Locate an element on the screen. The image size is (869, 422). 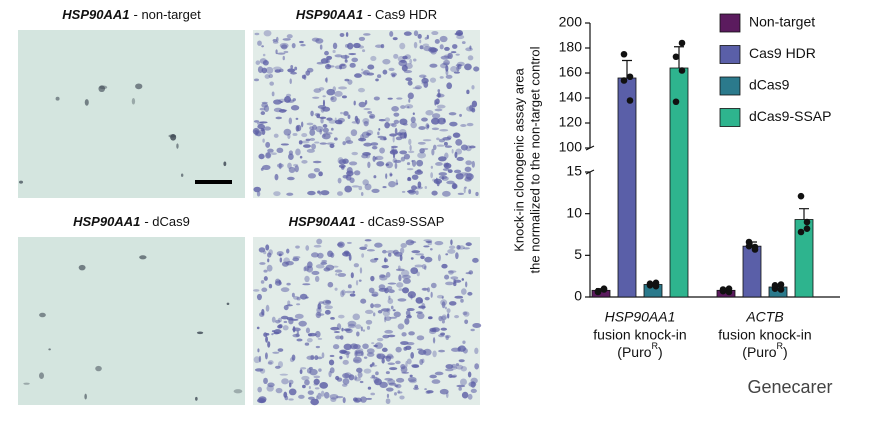
panel-gene: HSP90AA1 is located at coordinates (322, 221).